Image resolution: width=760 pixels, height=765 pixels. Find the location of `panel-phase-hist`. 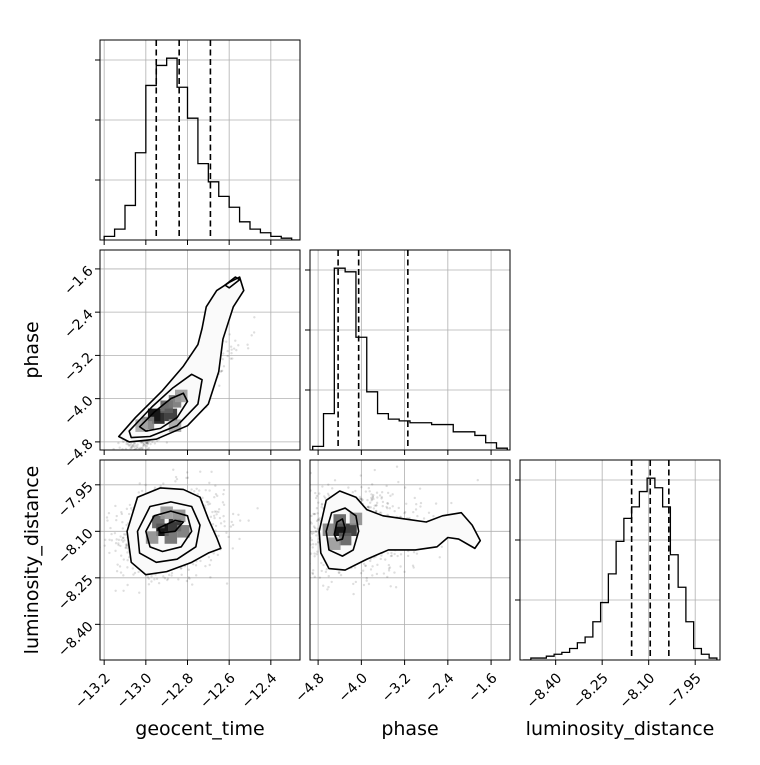

panel-phase-hist is located at coordinates (408, 352).